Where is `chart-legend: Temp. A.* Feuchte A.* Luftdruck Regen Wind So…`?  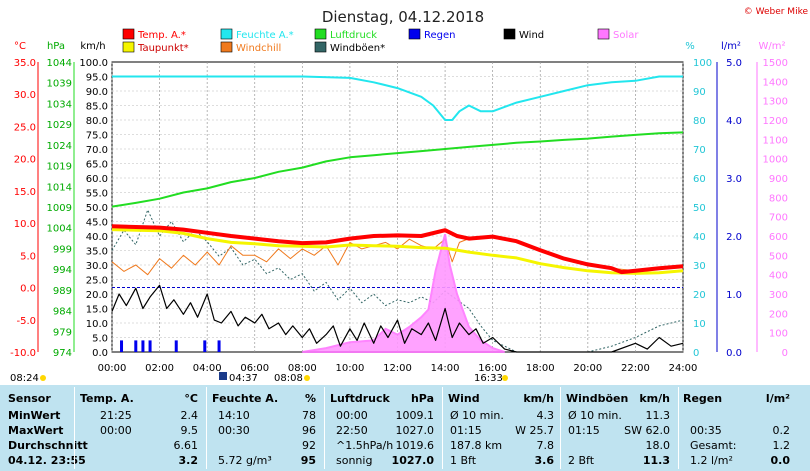
chart-legend: Temp. A.* Feuchte A.* Luftdruck Regen Wind So… is located at coordinates (380, 41).